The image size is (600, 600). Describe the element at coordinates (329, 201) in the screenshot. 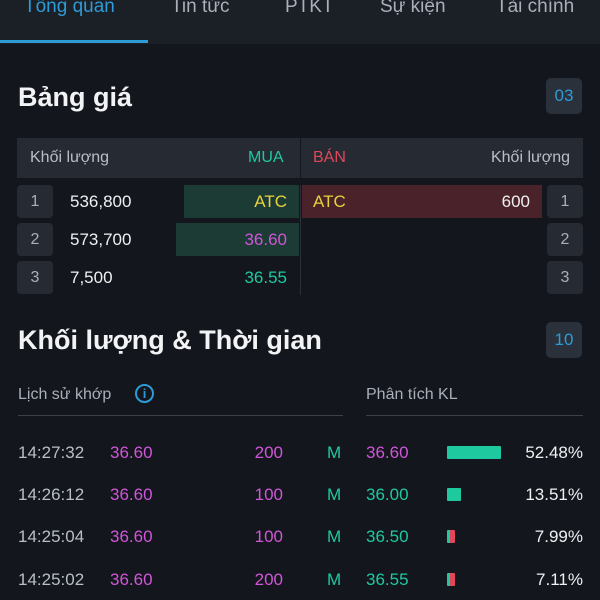

I see `ask-price: ATC` at that location.